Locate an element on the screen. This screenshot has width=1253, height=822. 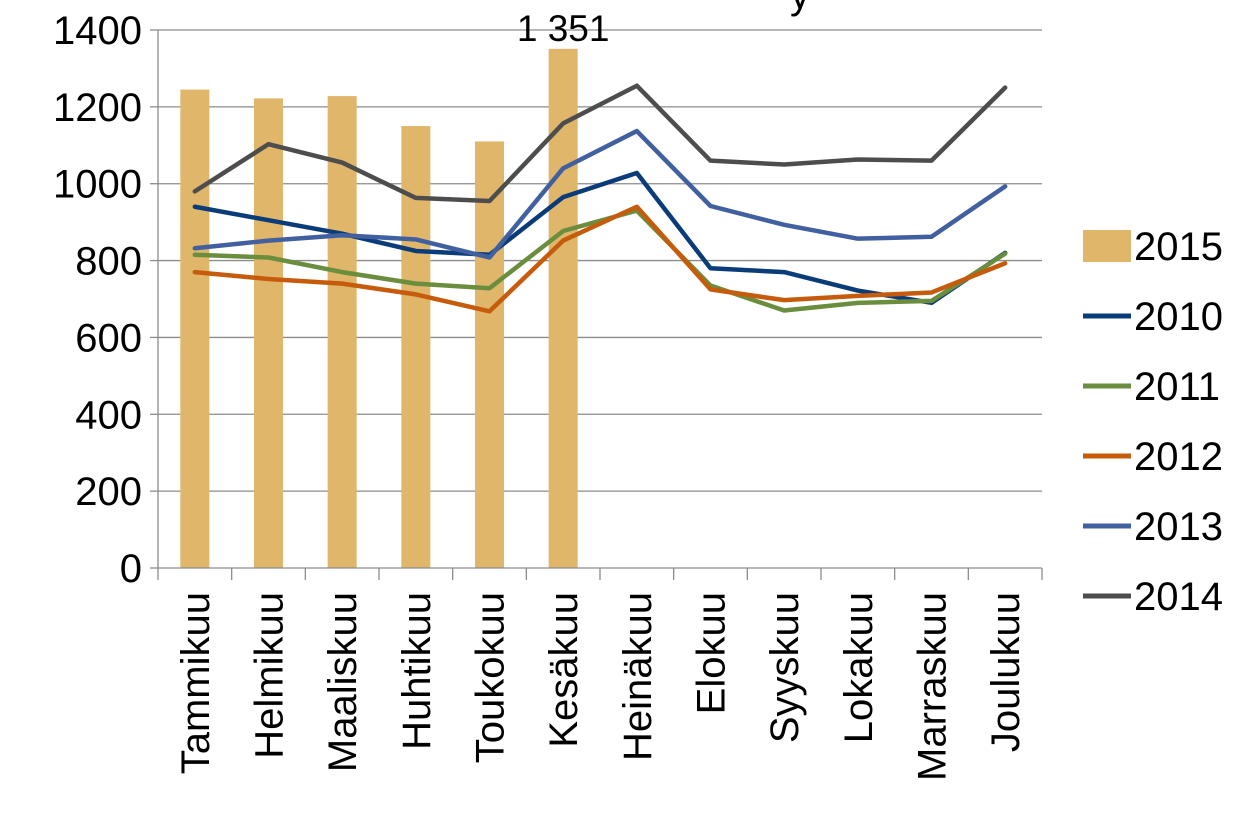
y-tick-label: 1000 is located at coordinates (97, 185).